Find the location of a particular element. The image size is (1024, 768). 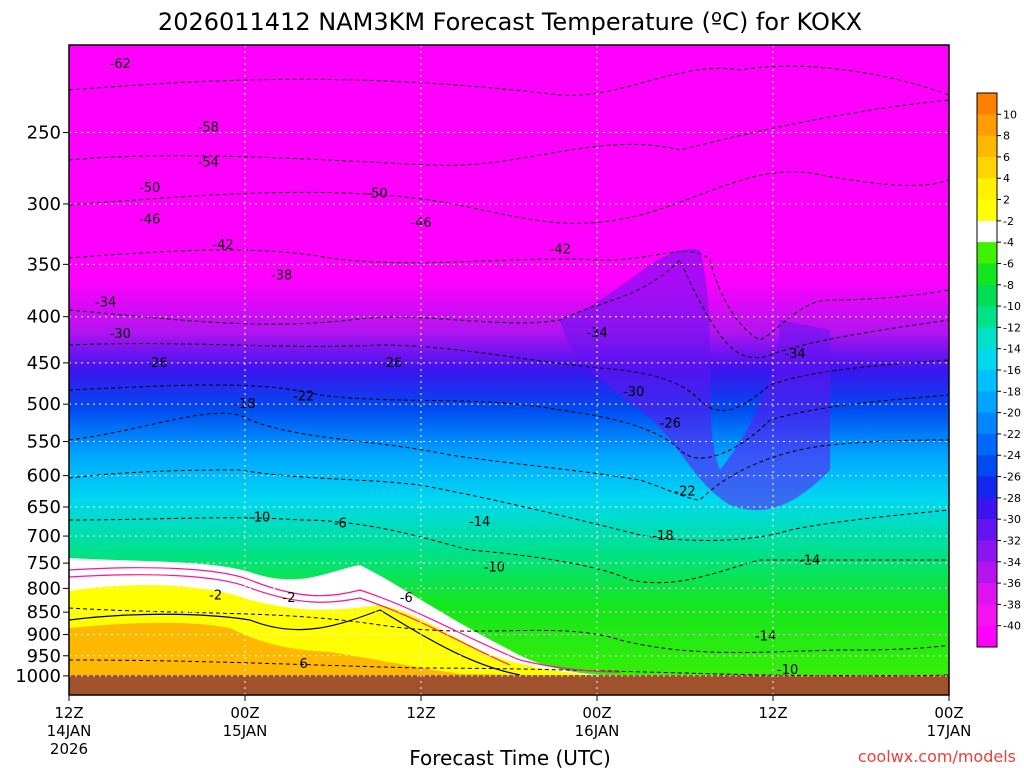

y-tick-label: 600 is located at coordinates (44, 476).